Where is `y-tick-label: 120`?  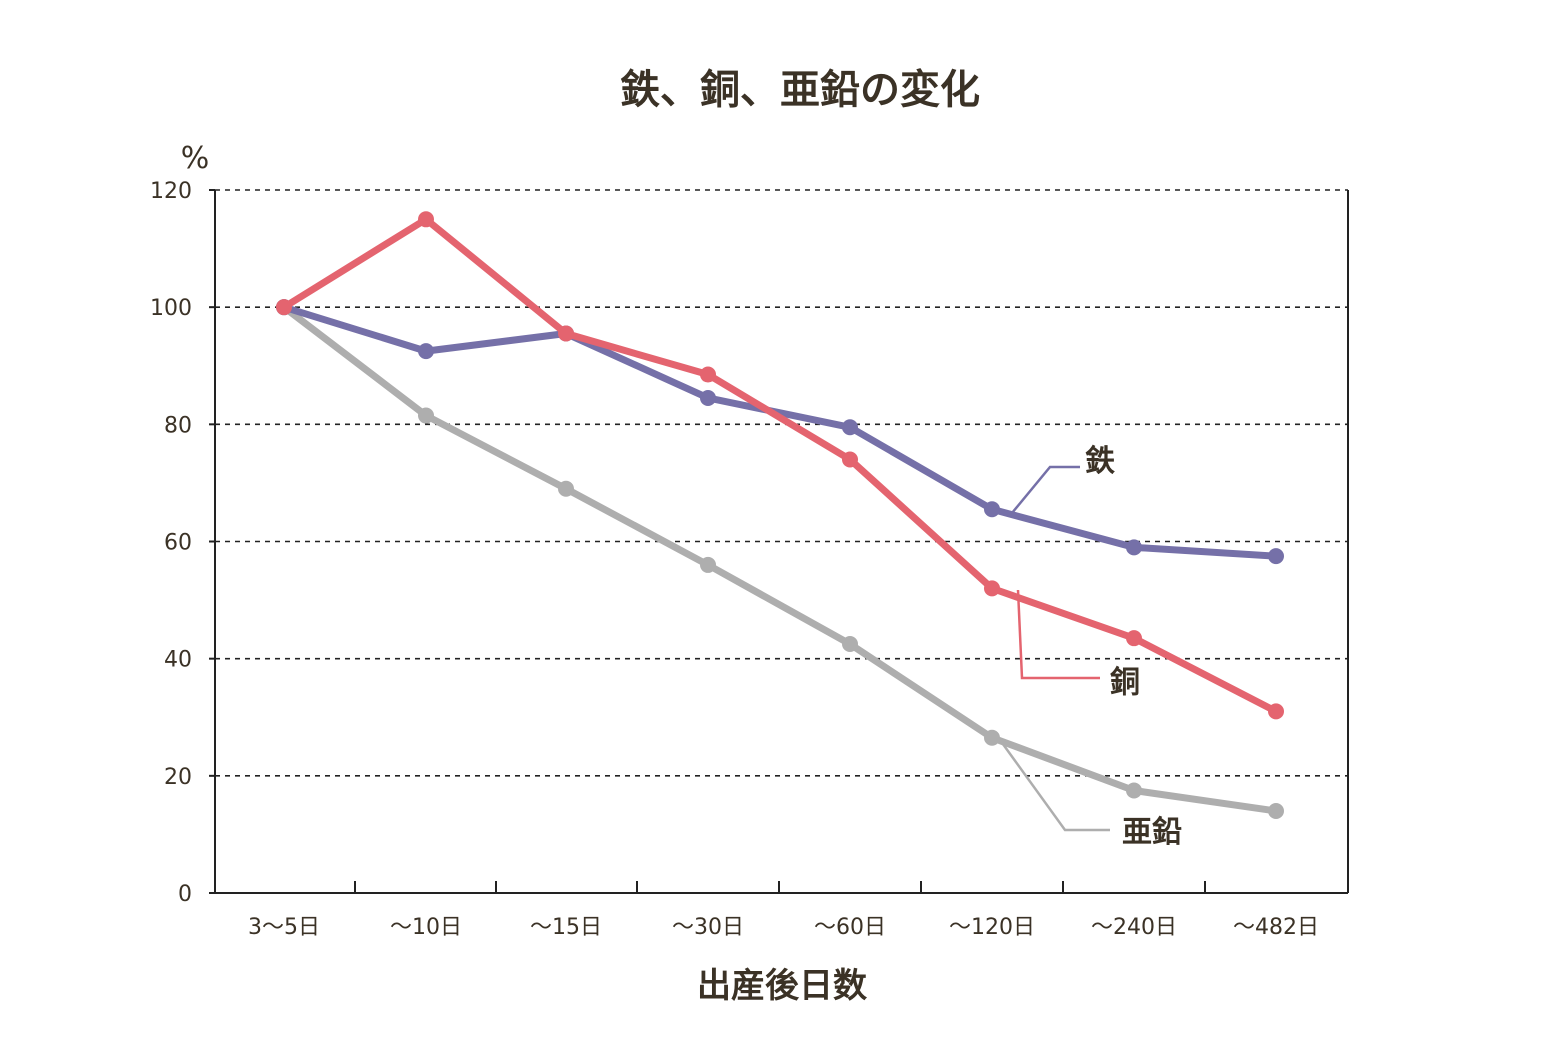
y-tick-label: 120 is located at coordinates (171, 191).